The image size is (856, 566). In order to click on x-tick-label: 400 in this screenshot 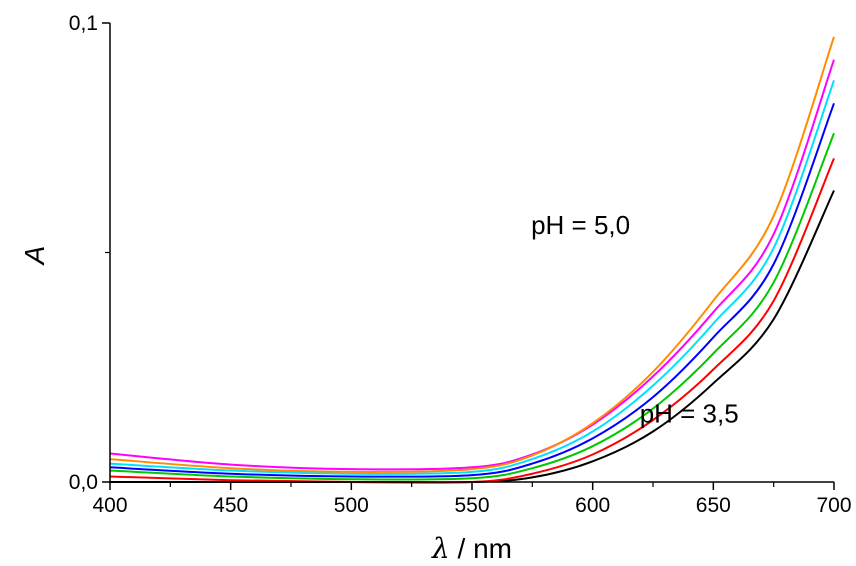, I will do `click(109, 505)`.